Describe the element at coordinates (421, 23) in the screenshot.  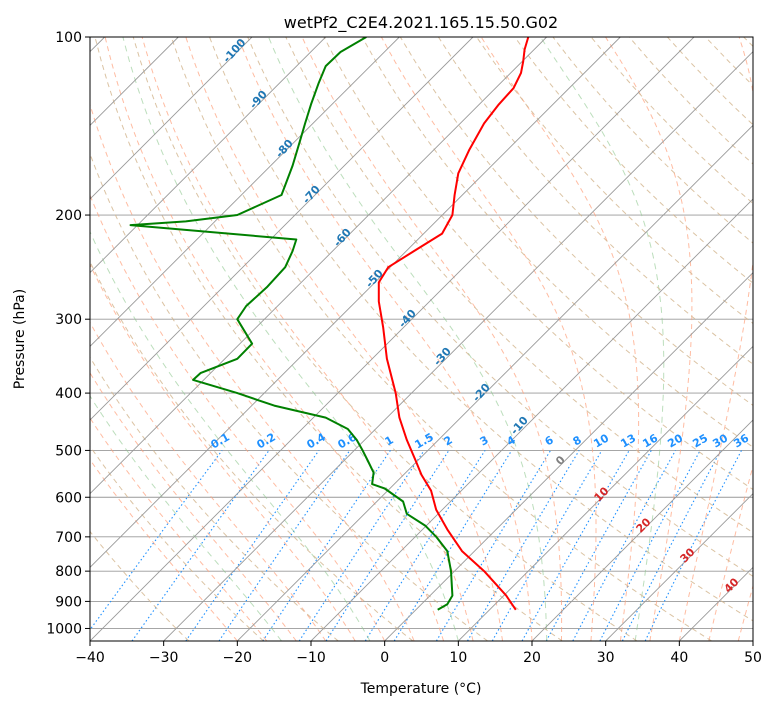
I see `chart-title: wetPf2_C2E4.2021.165.15.50.G02` at that location.